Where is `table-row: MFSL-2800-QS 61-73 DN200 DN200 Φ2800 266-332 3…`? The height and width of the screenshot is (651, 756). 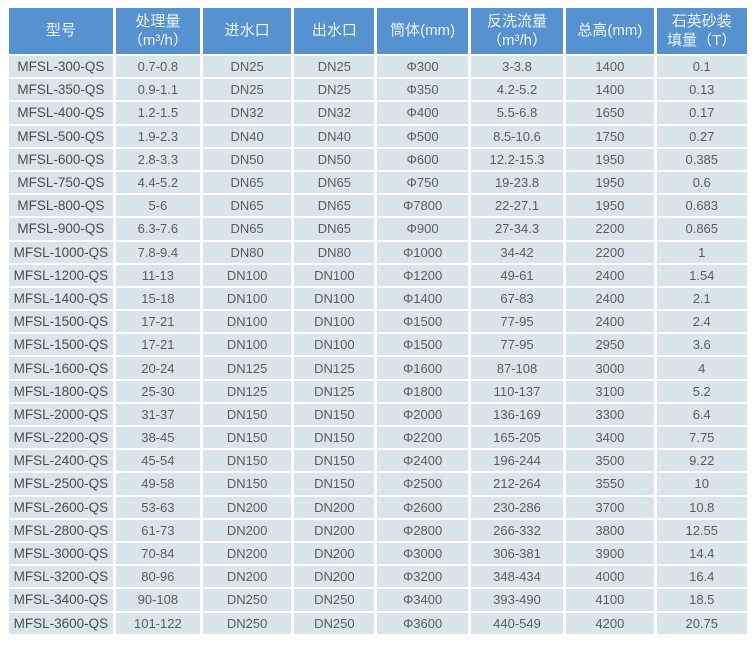
table-row: MFSL-2800-QS 61-73 DN200 DN200 Φ2800 266-332 3… is located at coordinates (378, 530).